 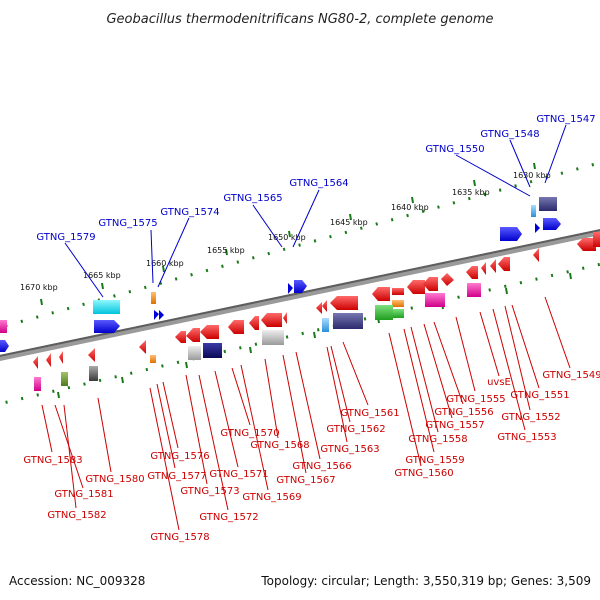 What do you see at coordinates (571, 375) in the screenshot?
I see `gene-label: GTNG_1549` at bounding box center [571, 375].